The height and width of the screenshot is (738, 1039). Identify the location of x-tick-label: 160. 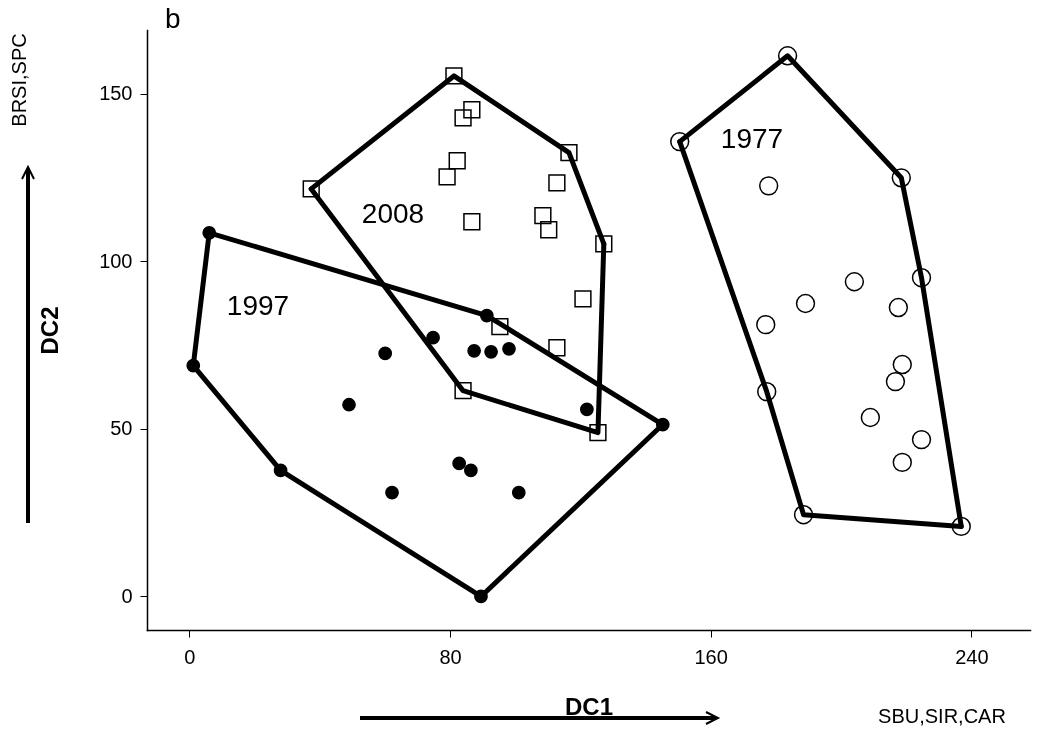
(711, 656).